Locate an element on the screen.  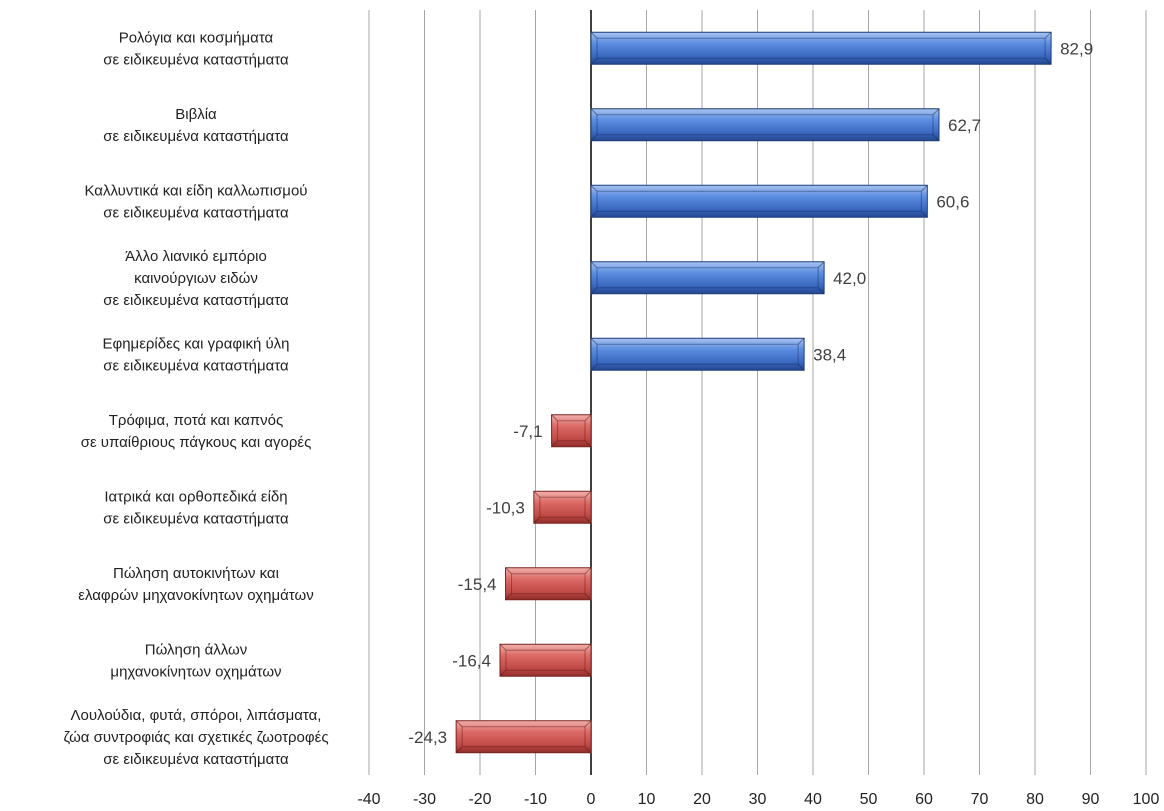
data-label: -15,4 is located at coordinates (477, 584).